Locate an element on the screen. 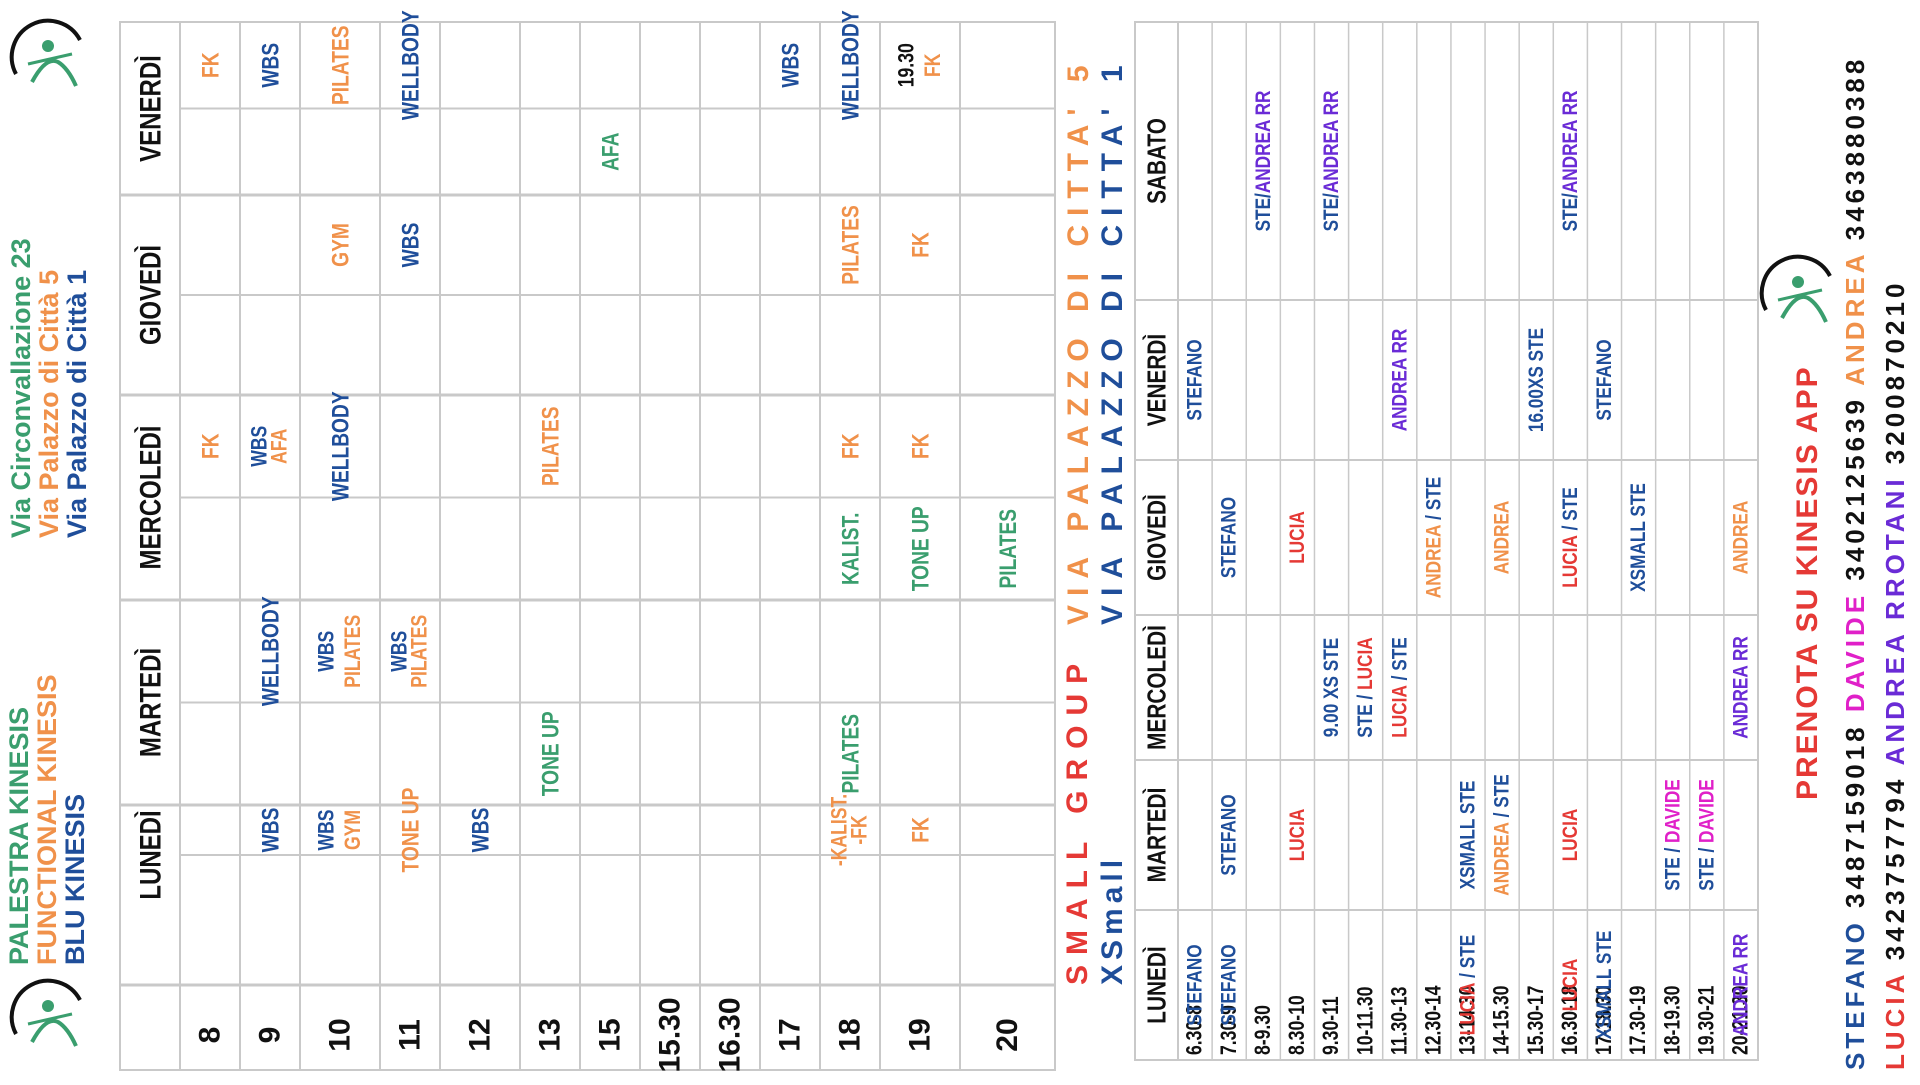 The image size is (1920, 1085). address-palazzo-1: Via Palazzo di Città 1 is located at coordinates (77, 404).